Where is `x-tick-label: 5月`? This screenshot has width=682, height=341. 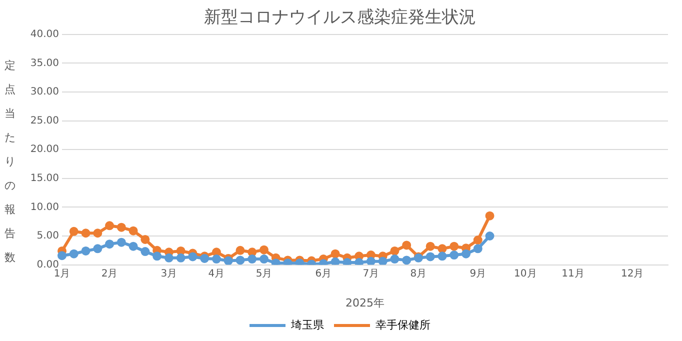 x-tick-label: 5月 is located at coordinates (264, 274).